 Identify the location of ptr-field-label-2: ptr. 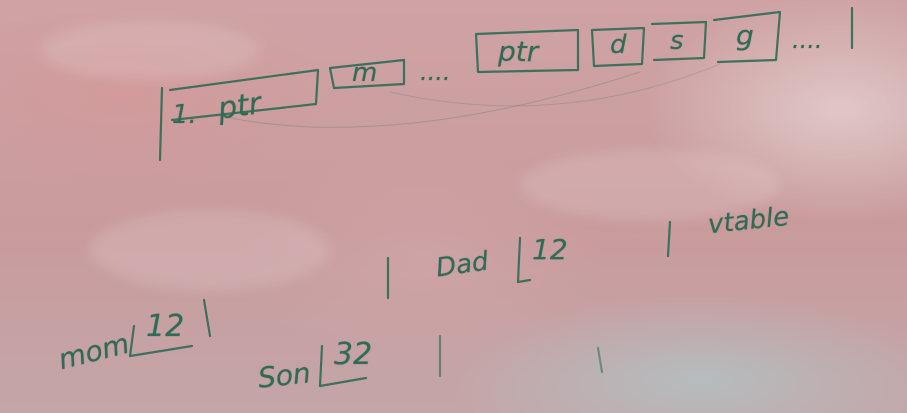
(518, 51).